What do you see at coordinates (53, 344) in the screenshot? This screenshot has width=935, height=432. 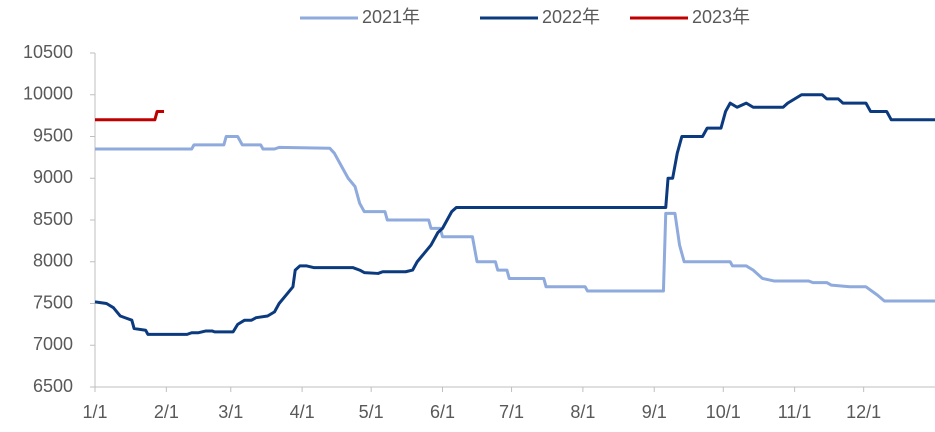 I see `y-tick-label: 7000` at bounding box center [53, 344].